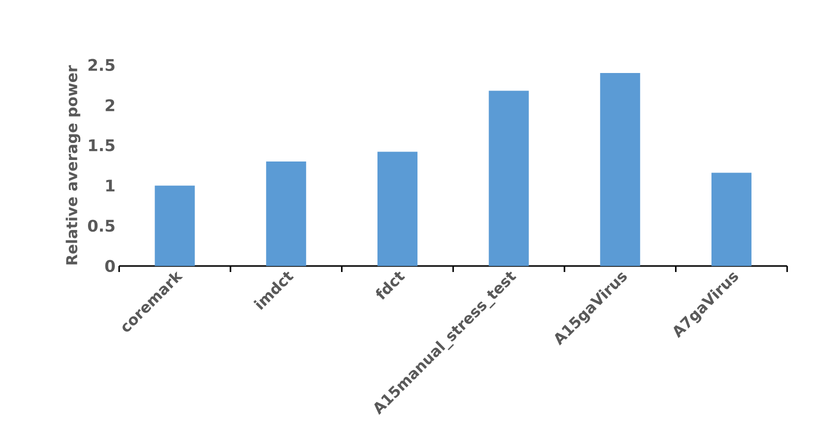 The image size is (829, 434). I want to click on y-tick-label: 2, so click(110, 105).